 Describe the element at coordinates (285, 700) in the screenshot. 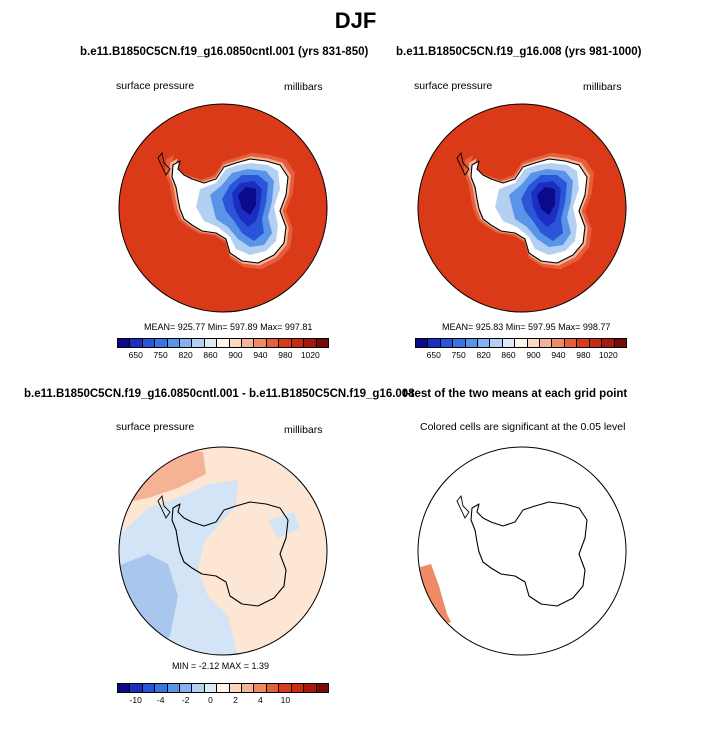

I see `colorbar-tick-label: 10` at that location.